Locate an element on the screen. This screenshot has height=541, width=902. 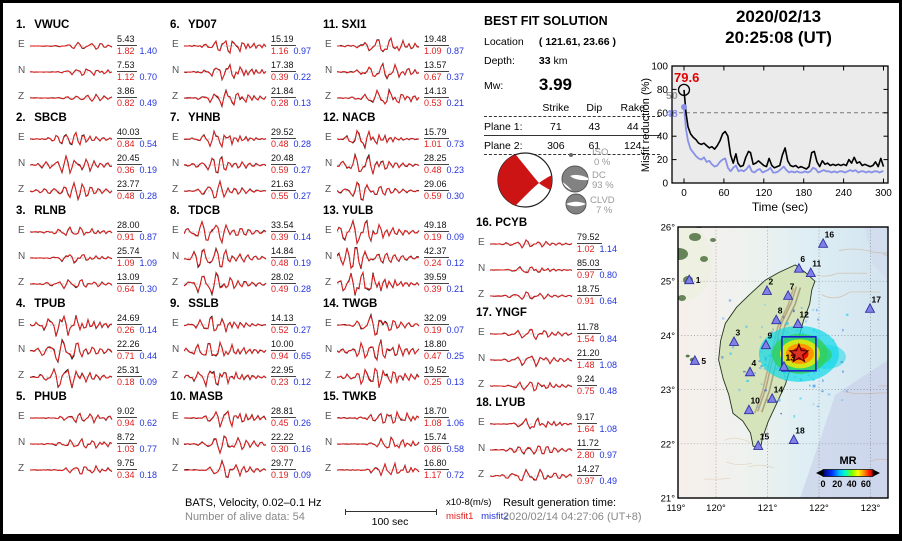
trace-values: 9.17 1.64 1.08 is located at coordinates (603, 423).